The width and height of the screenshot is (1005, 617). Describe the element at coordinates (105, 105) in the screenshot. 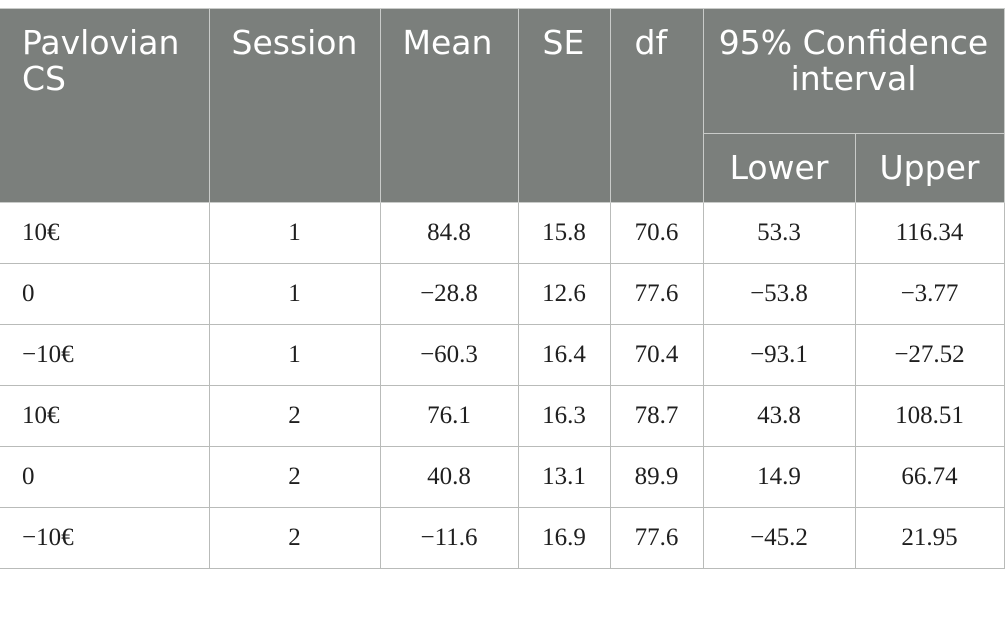

I see `header-pavlovian-cs: Pavlovian CS` at that location.